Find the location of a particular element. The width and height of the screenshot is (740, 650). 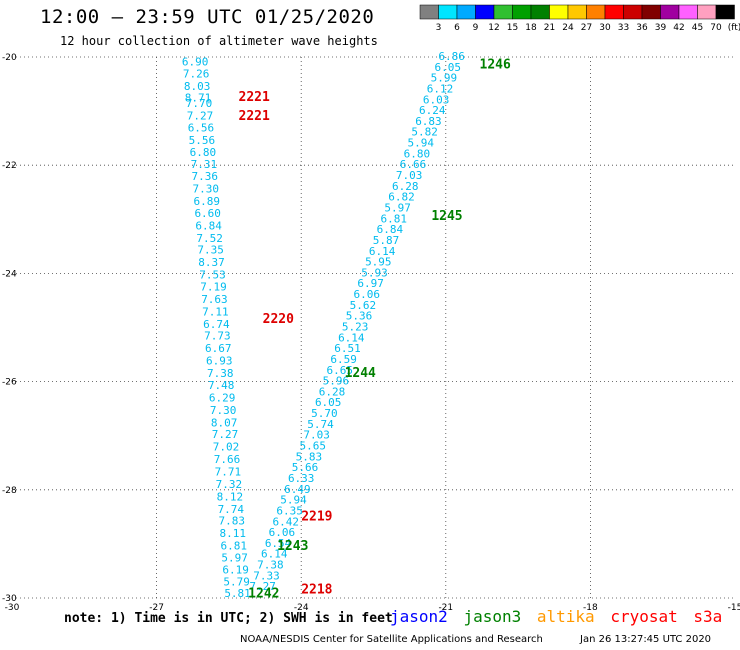

colorbar-label: 39 is located at coordinates (661, 28).